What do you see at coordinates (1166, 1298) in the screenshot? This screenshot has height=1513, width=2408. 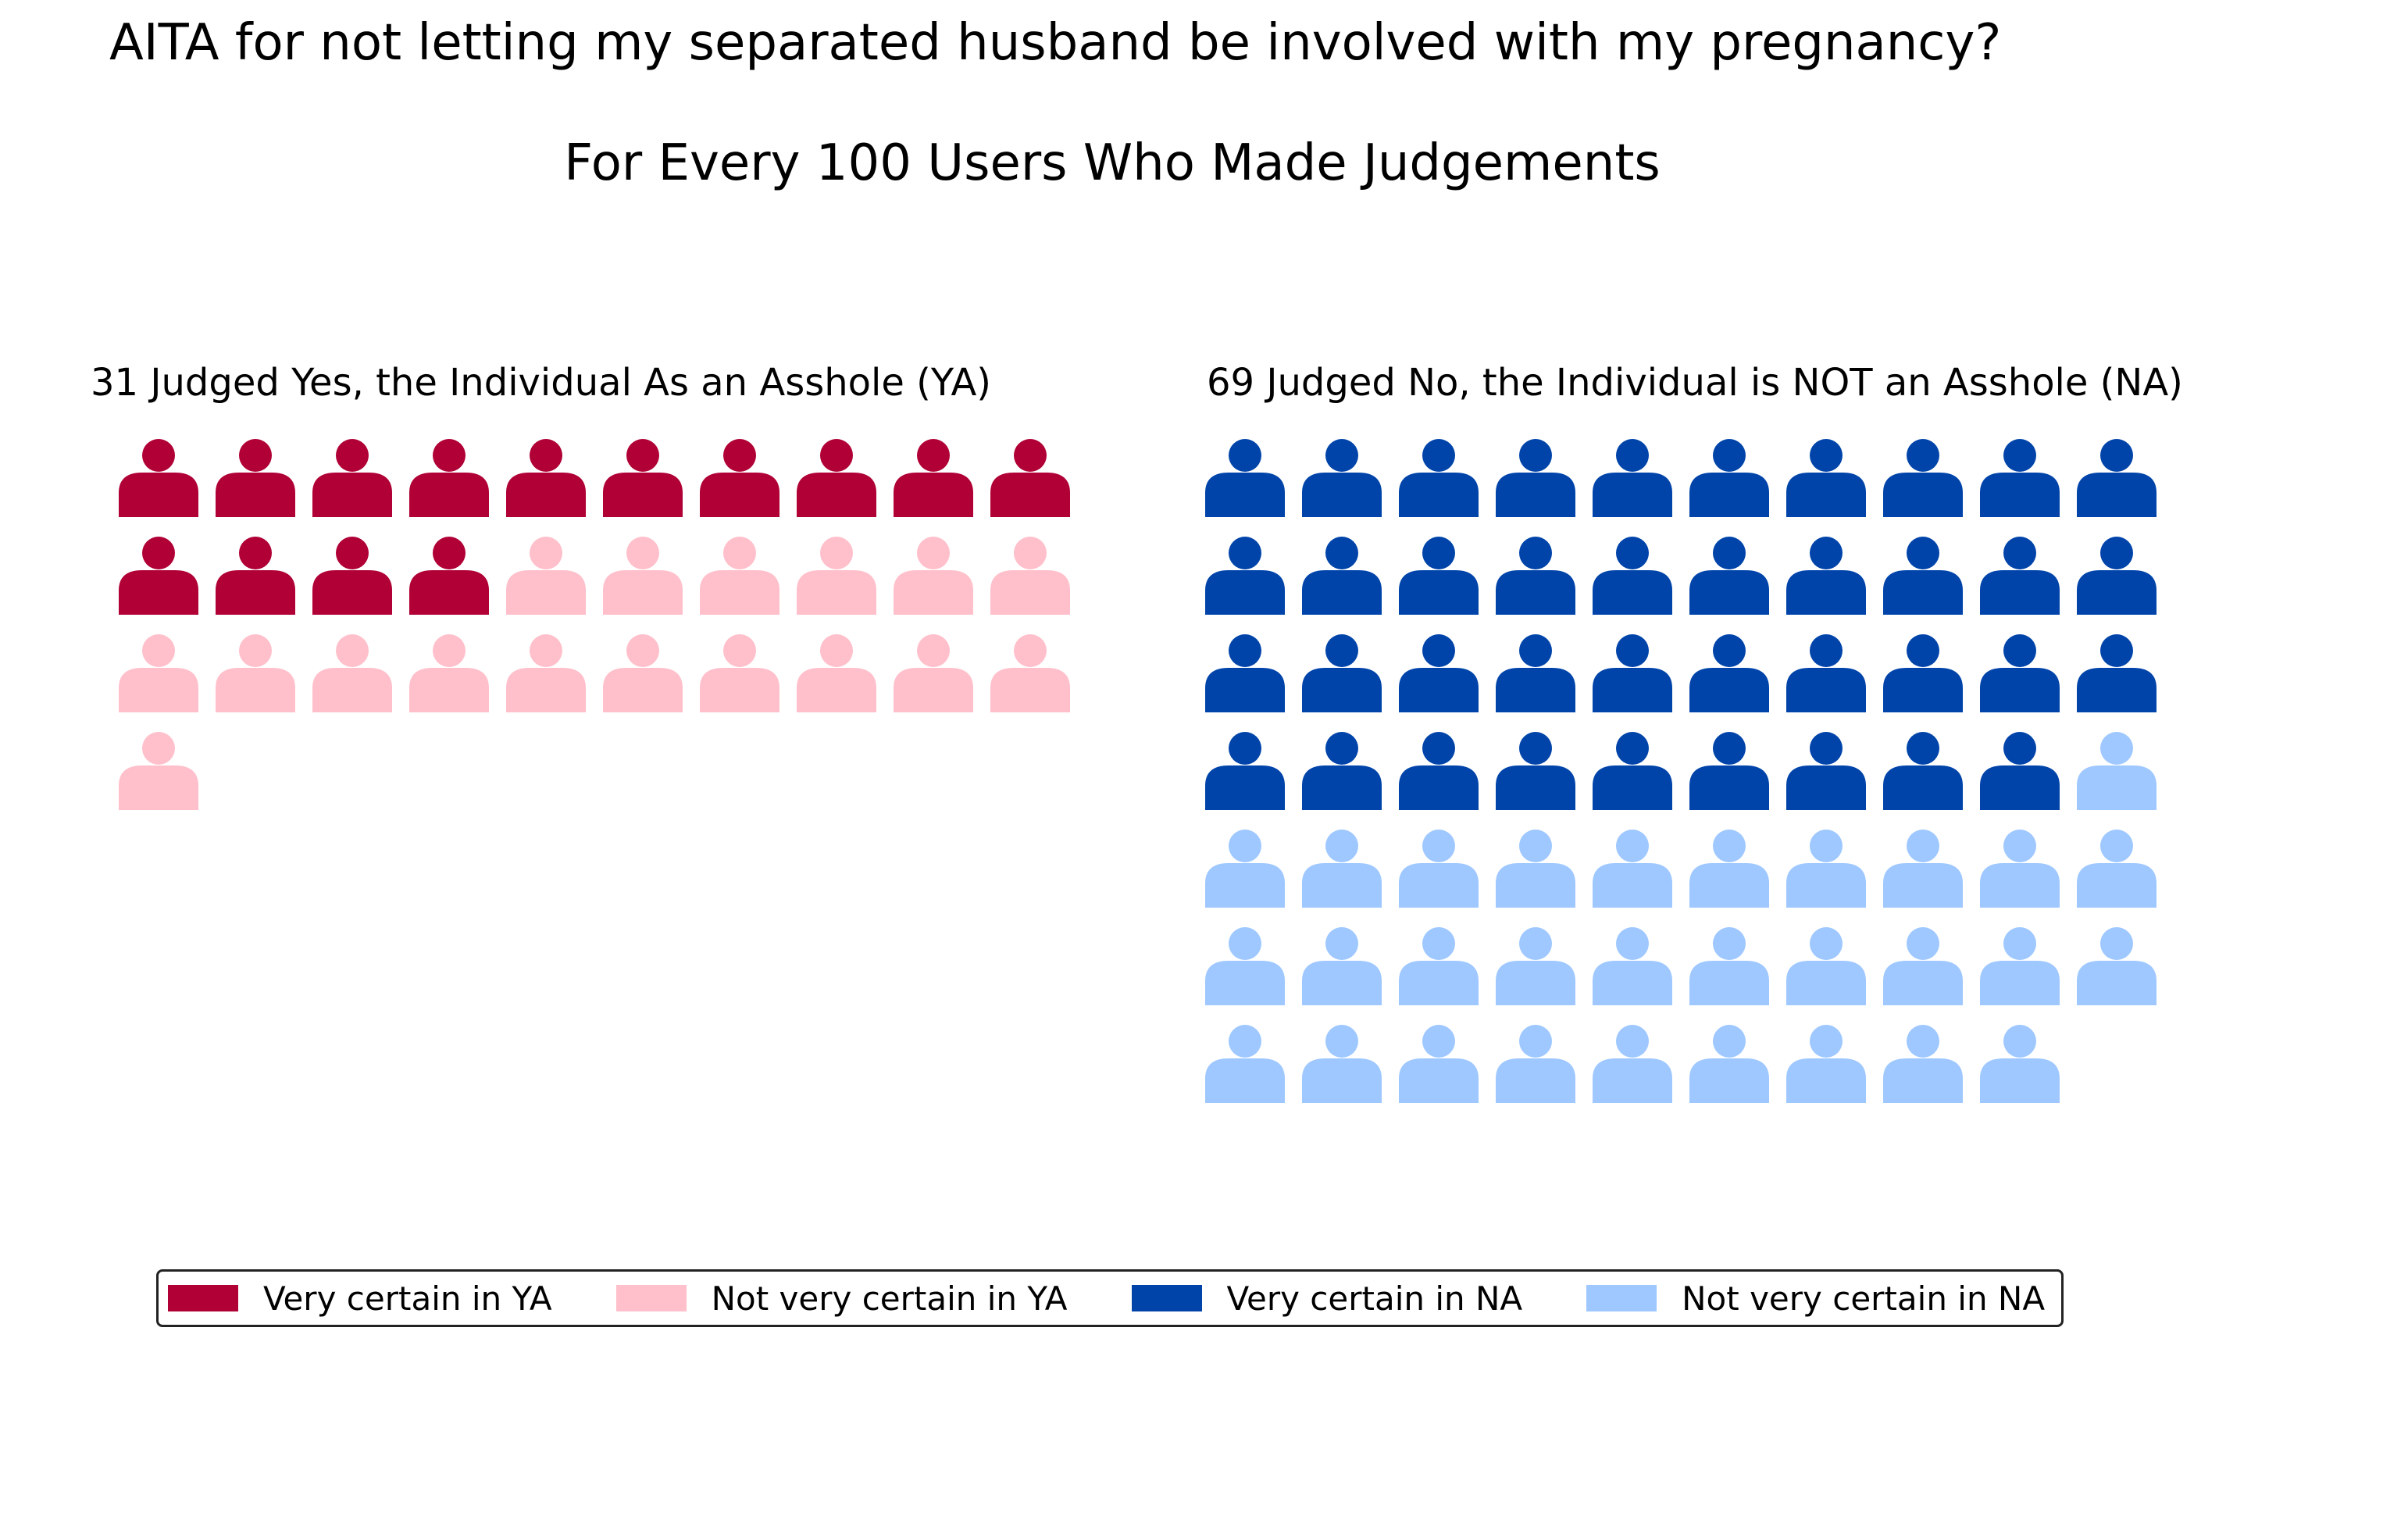 I see `legend-swatch-very-certain-na` at bounding box center [1166, 1298].